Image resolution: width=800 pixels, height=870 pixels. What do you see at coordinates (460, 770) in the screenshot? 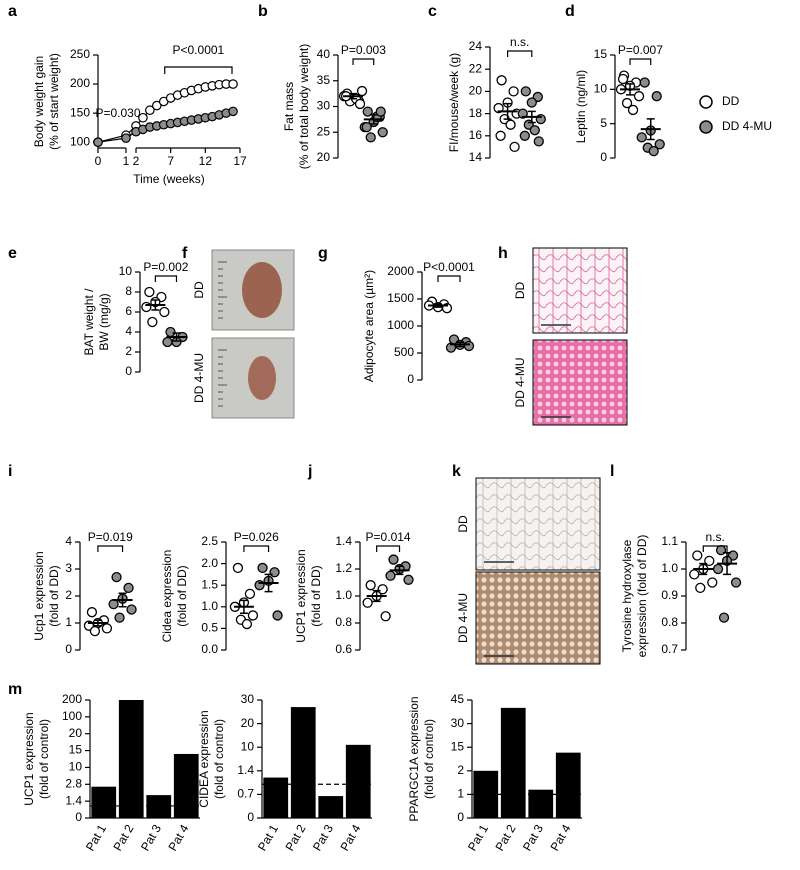
I see `y-tick-label: 2` at bounding box center [460, 770].